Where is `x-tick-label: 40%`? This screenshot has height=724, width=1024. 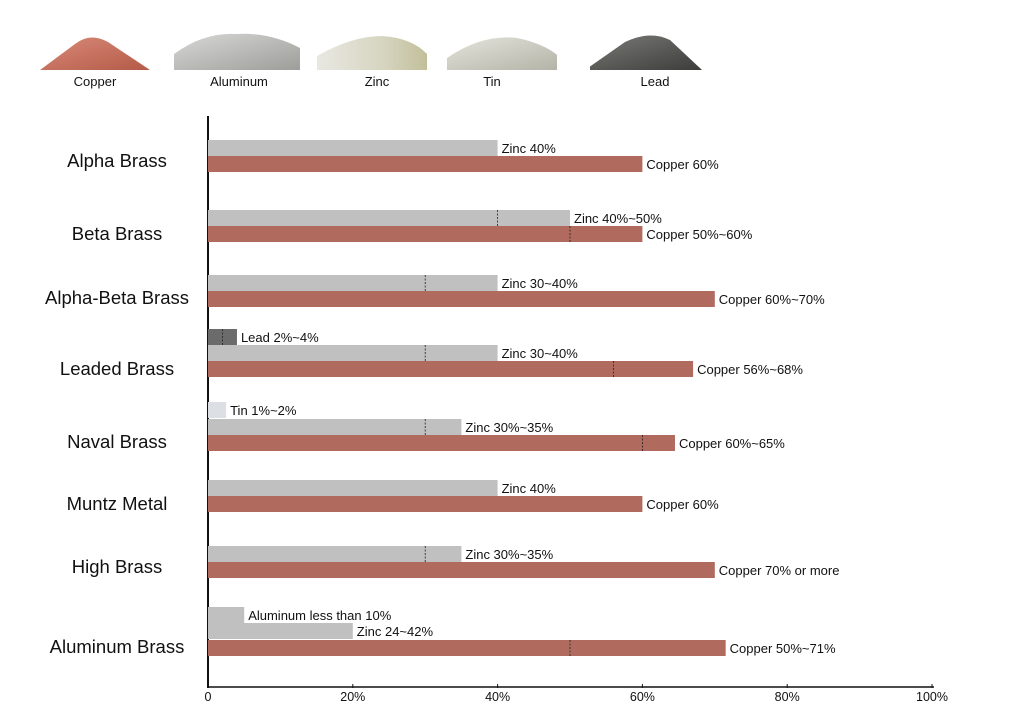
x-tick-label: 40% is located at coordinates (497, 697).